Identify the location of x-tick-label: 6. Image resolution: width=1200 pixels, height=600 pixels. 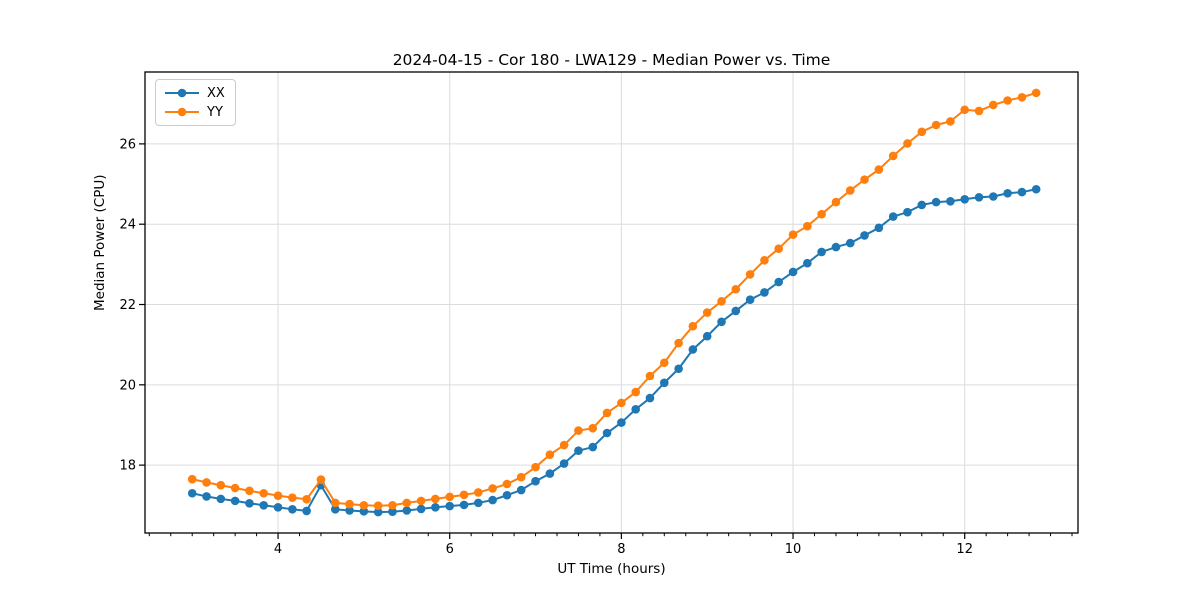
(450, 549).